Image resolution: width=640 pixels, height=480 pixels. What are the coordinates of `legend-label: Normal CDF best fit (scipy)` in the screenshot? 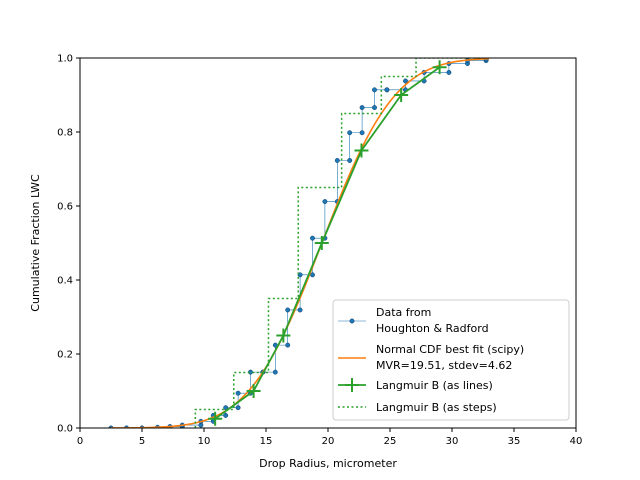 It's located at (450, 349).